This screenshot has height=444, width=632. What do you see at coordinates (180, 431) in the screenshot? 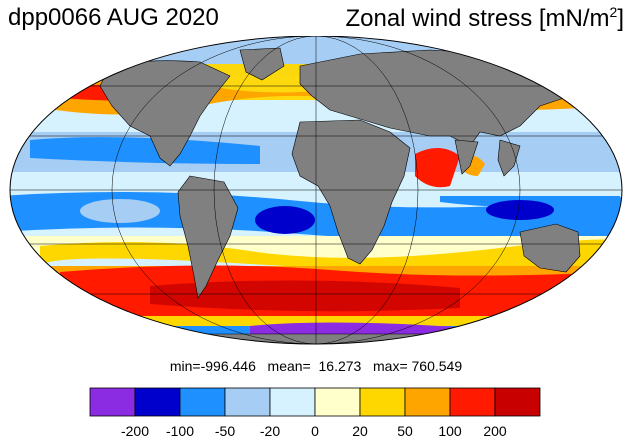
I see `colorbar-tick-label: -100` at bounding box center [180, 431].